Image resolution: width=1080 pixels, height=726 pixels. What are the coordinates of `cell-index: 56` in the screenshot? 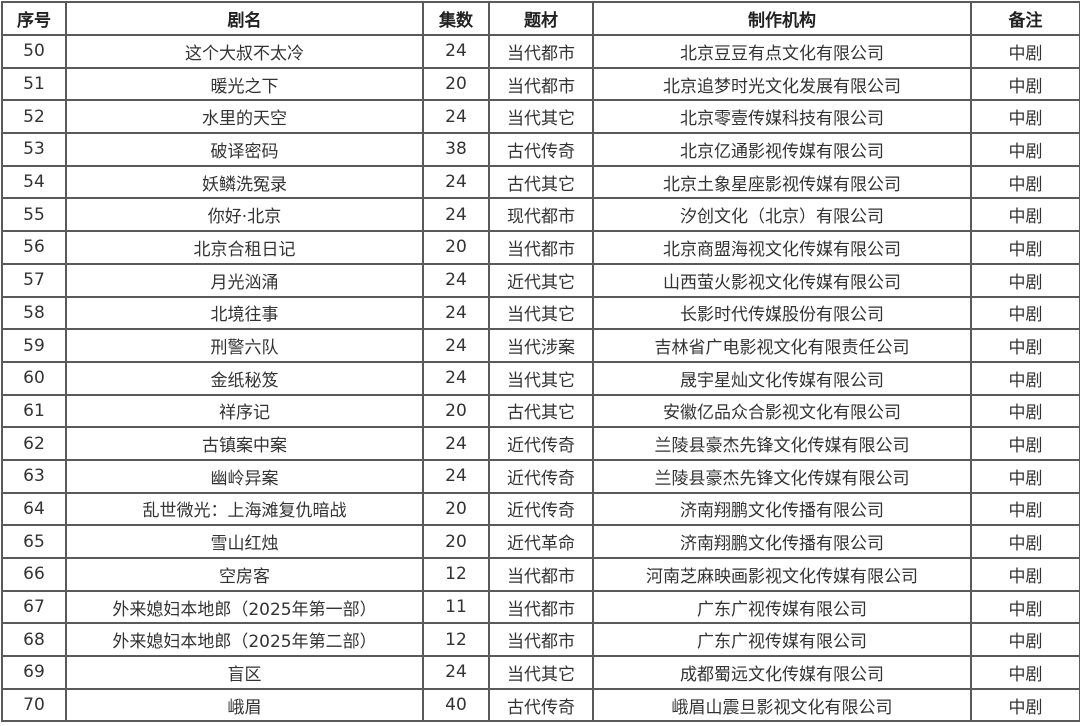 It's located at (34, 247).